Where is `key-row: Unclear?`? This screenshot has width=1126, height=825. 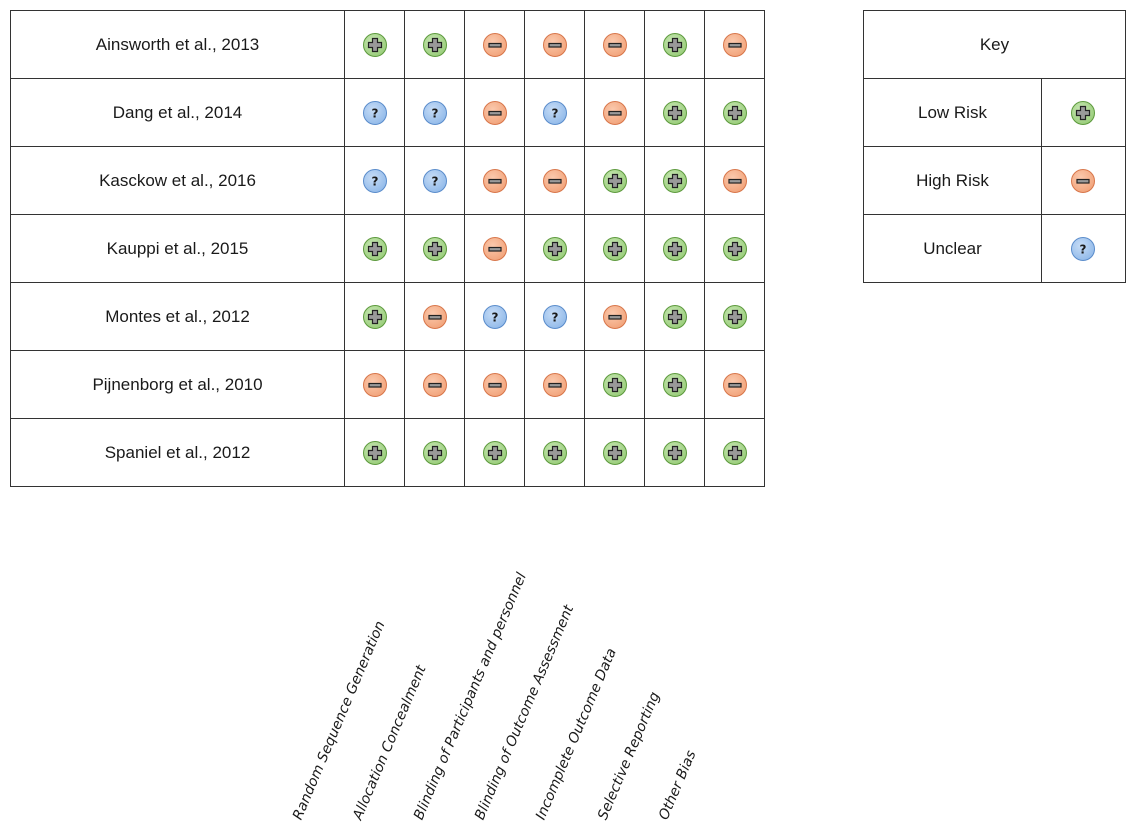 key-row: Unclear? is located at coordinates (994, 248).